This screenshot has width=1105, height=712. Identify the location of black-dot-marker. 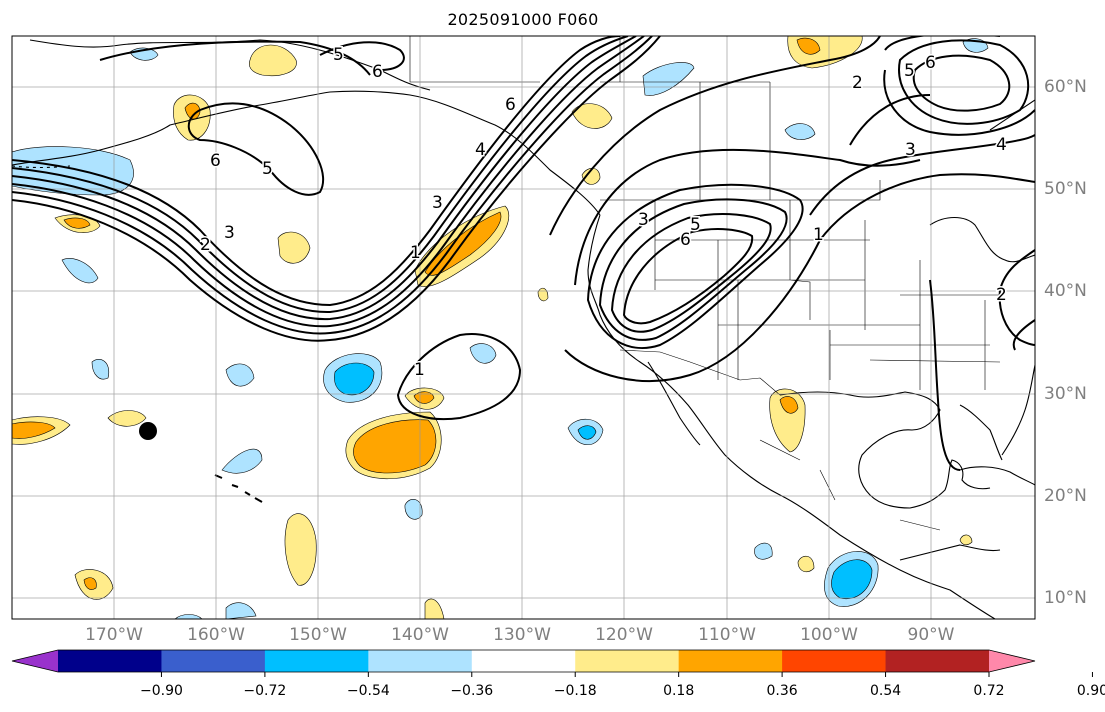
(148, 431).